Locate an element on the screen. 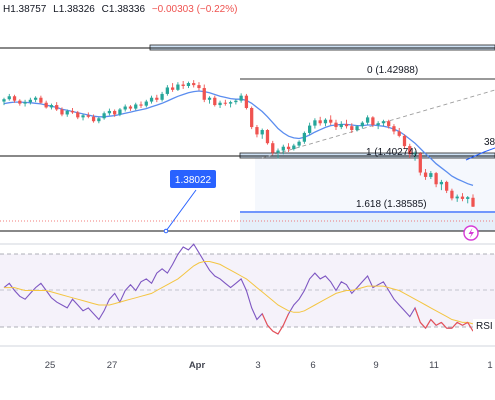 This screenshot has width=495, height=400. flash-icon is located at coordinates (471, 233).